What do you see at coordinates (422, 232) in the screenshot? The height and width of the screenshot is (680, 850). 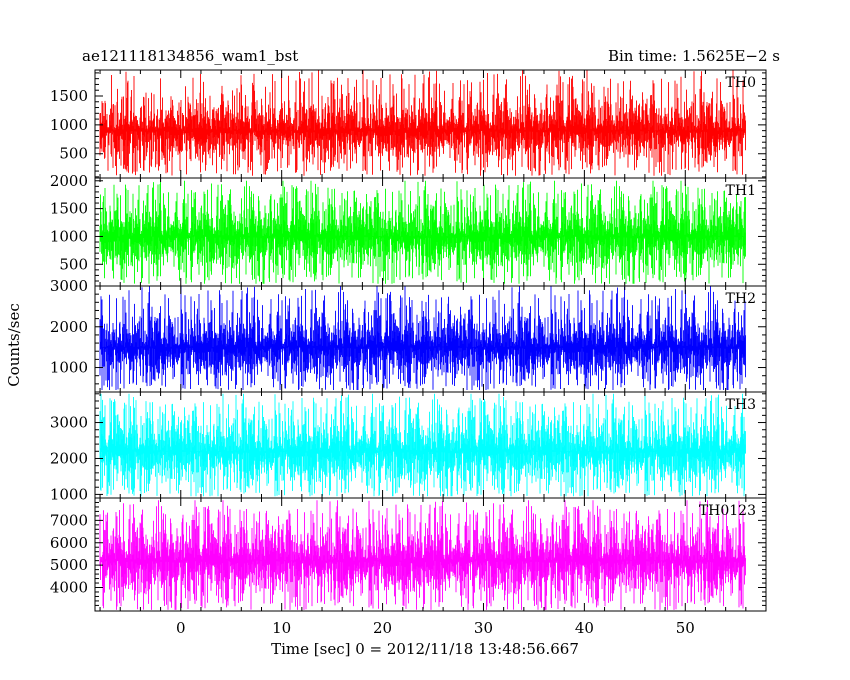 I see `series-th1` at bounding box center [422, 232].